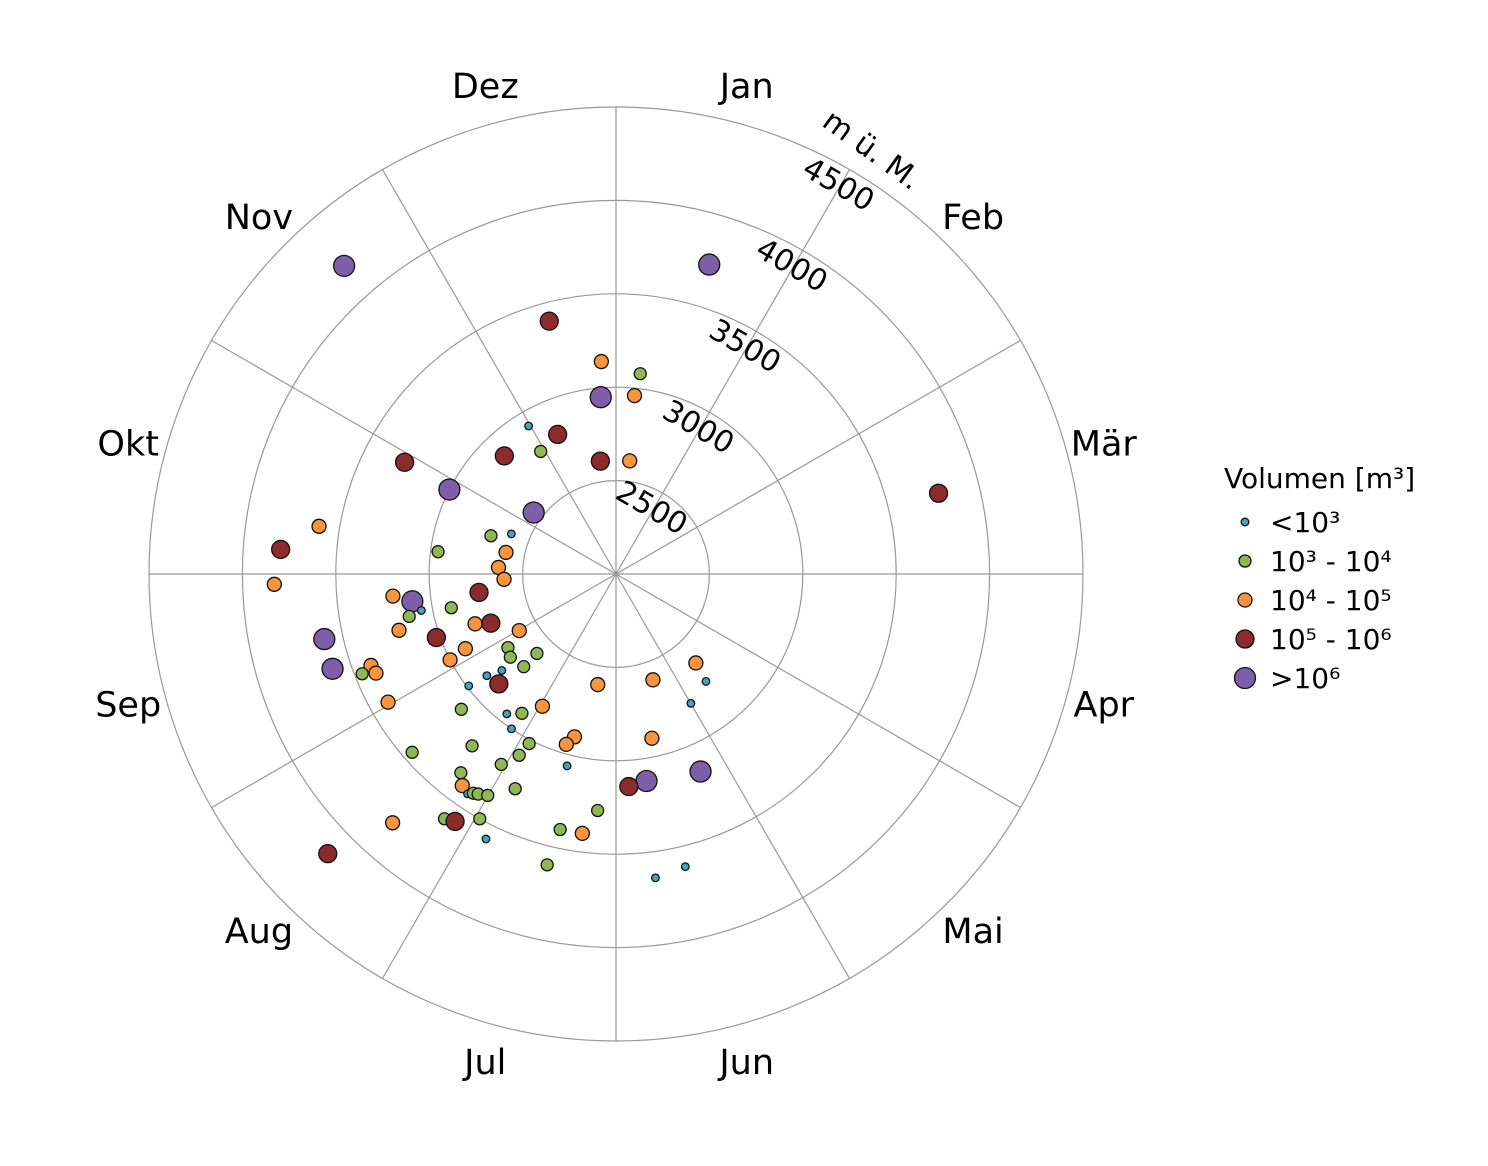 Image resolution: width=1488 pixels, height=1166 pixels. What do you see at coordinates (484, 1063) in the screenshot?
I see `month-label: Jul` at bounding box center [484, 1063].